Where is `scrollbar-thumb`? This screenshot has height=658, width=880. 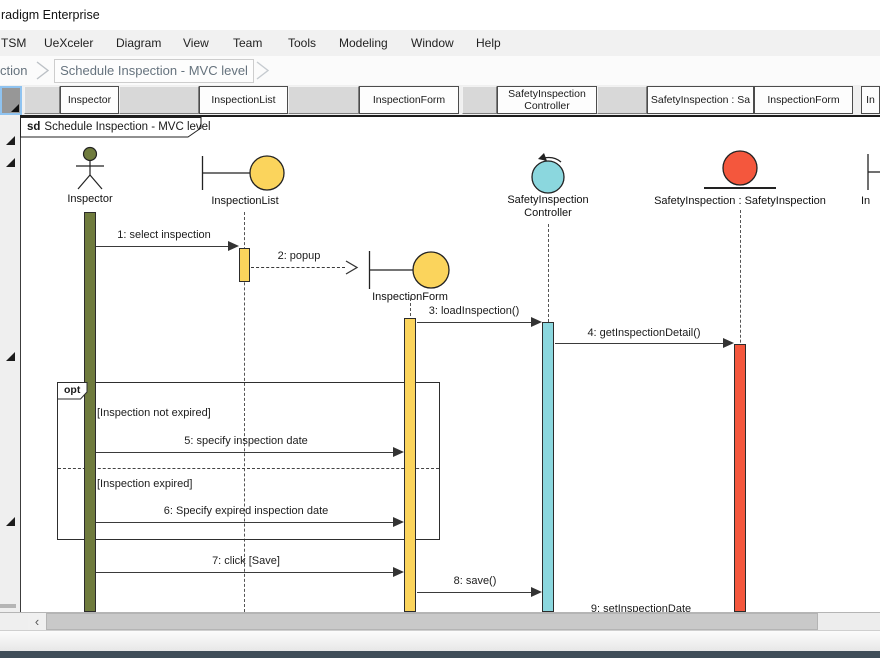 scrollbar-thumb is located at coordinates (432, 621).